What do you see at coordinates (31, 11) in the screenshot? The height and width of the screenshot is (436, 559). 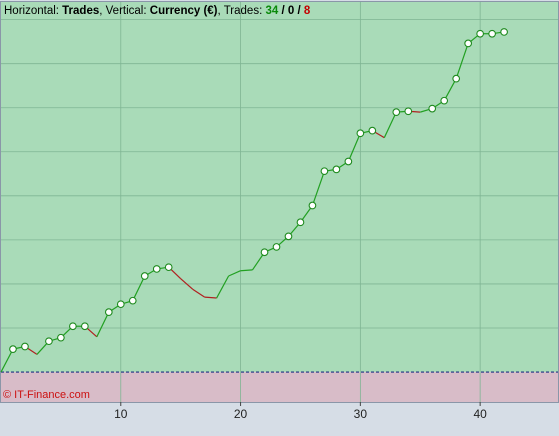 I see `horizontal-label: Horizontal:` at bounding box center [31, 11].